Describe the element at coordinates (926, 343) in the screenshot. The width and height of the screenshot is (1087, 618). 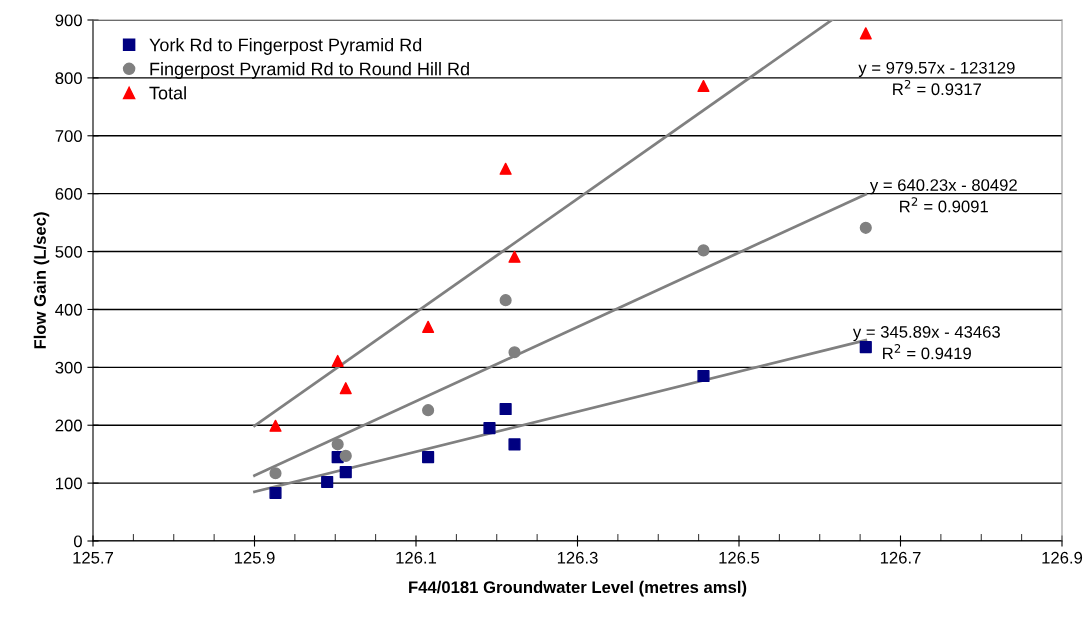
I see `annotation: y = 345.89x - 43463 R$^{2}$ = 0.9419` at that location.